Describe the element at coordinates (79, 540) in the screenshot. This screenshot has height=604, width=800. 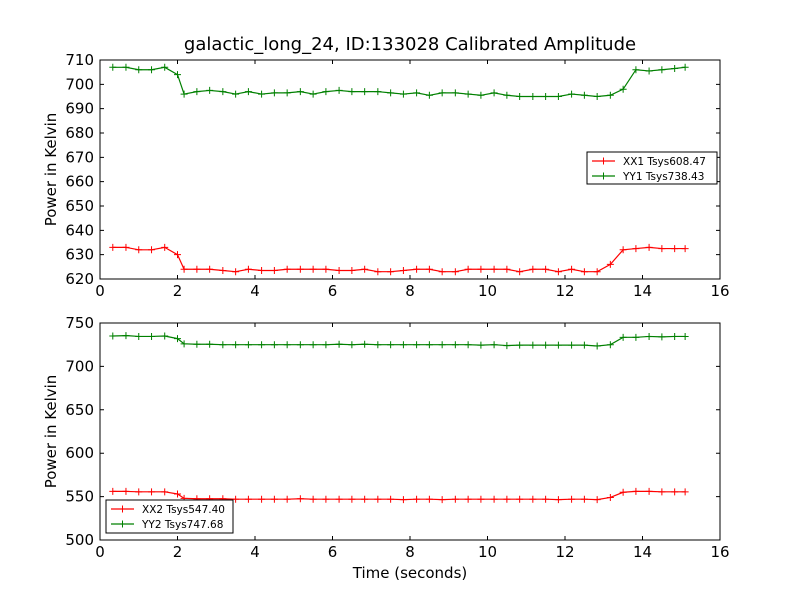
I see `y-tick-label: 500` at that location.